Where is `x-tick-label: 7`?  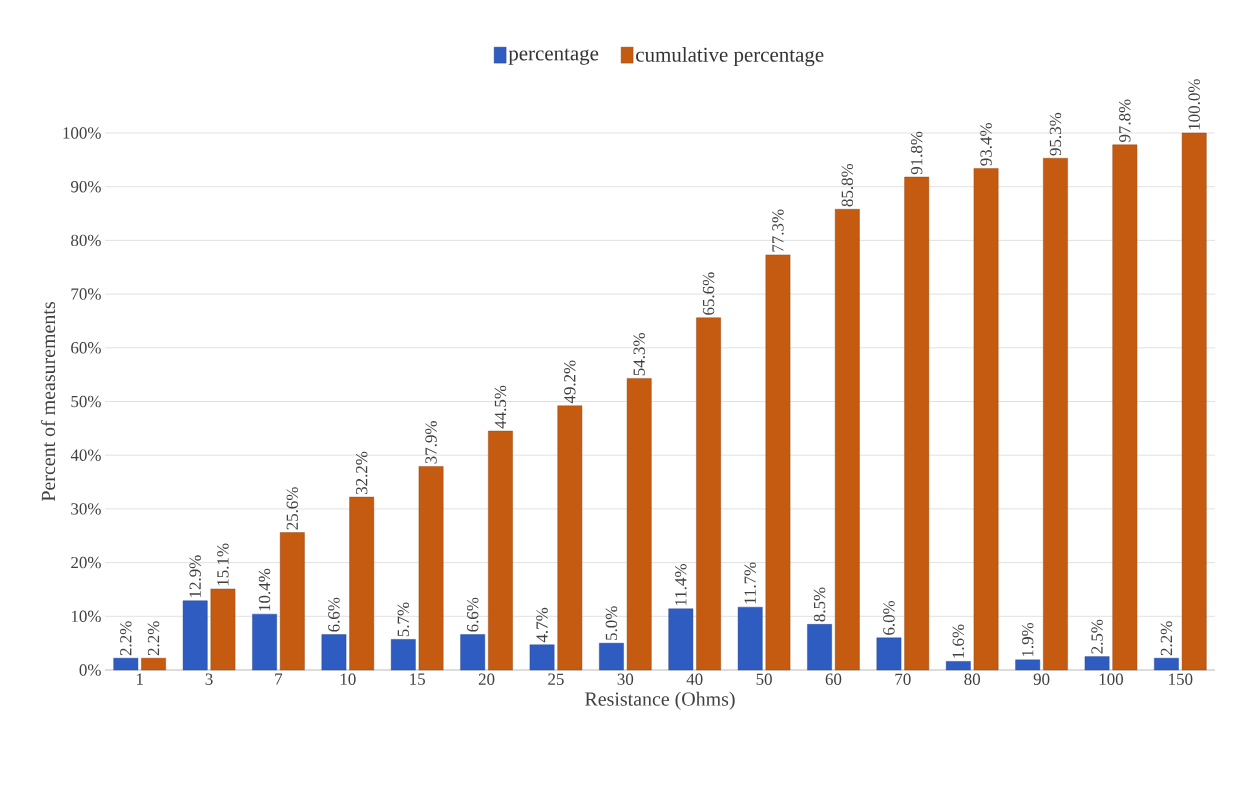
x-tick-label: 7 is located at coordinates (279, 679).